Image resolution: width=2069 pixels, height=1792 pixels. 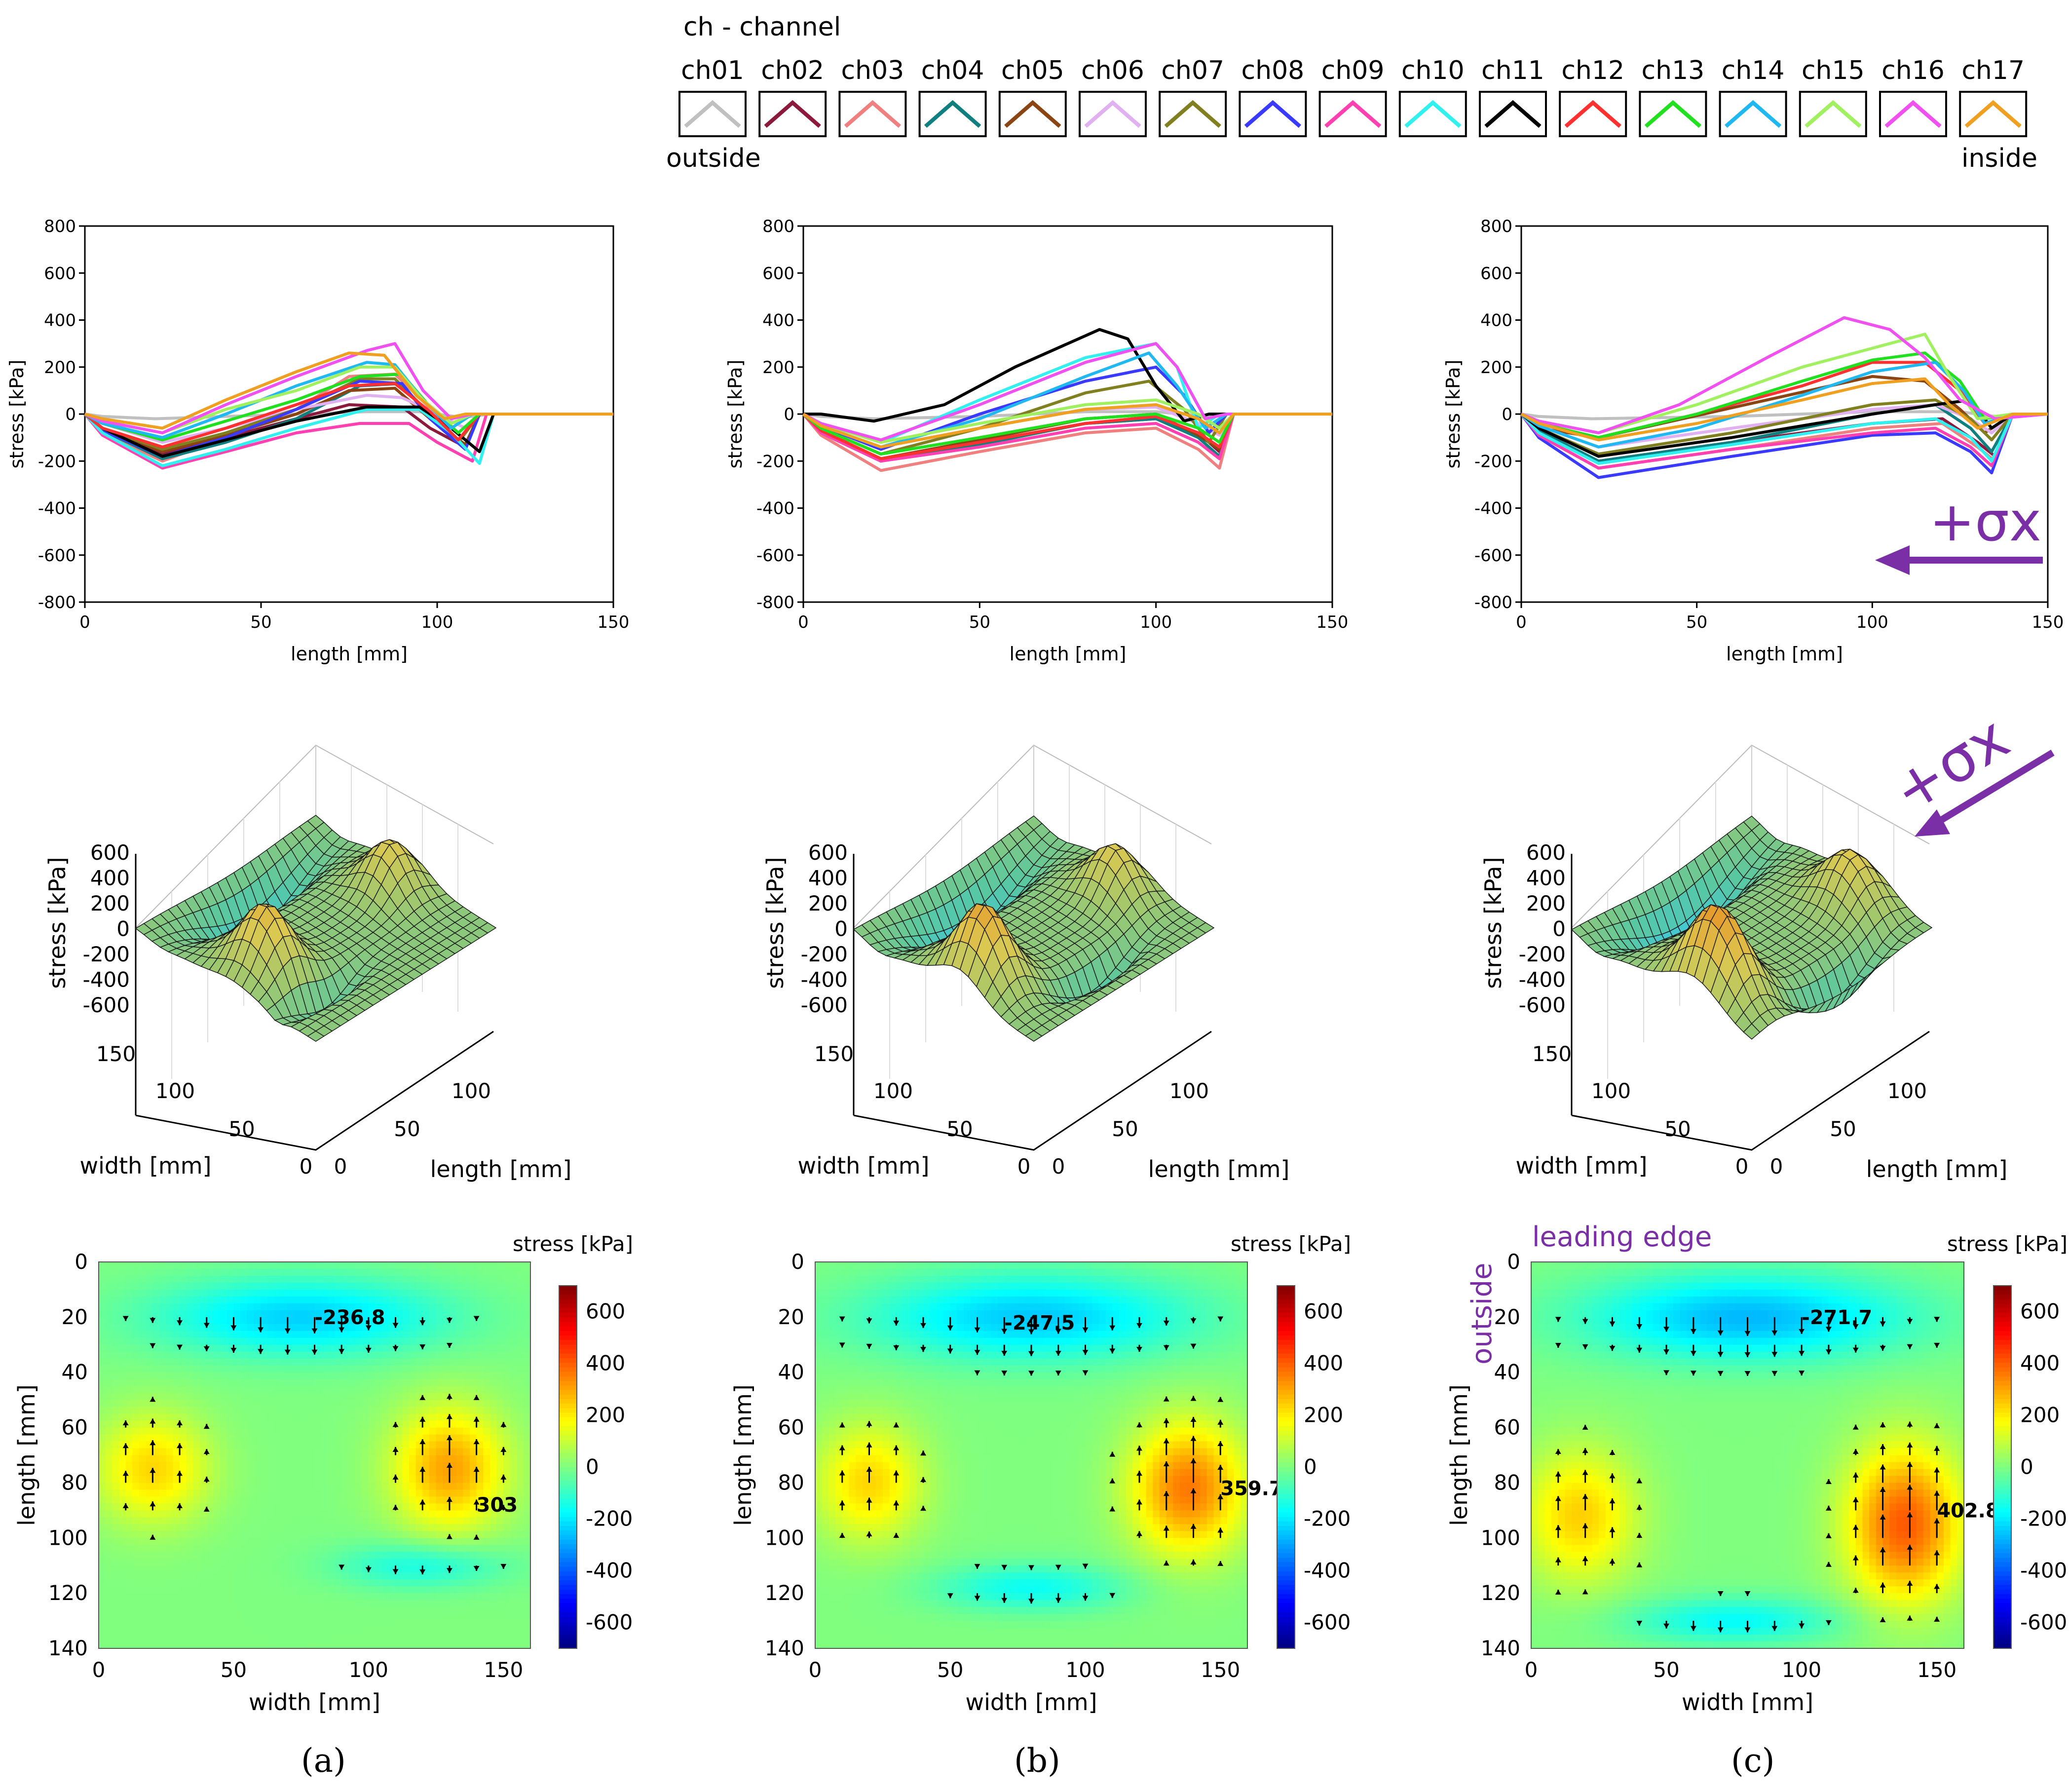 I want to click on legend-swatch-box-ch09, so click(x=1352, y=114).